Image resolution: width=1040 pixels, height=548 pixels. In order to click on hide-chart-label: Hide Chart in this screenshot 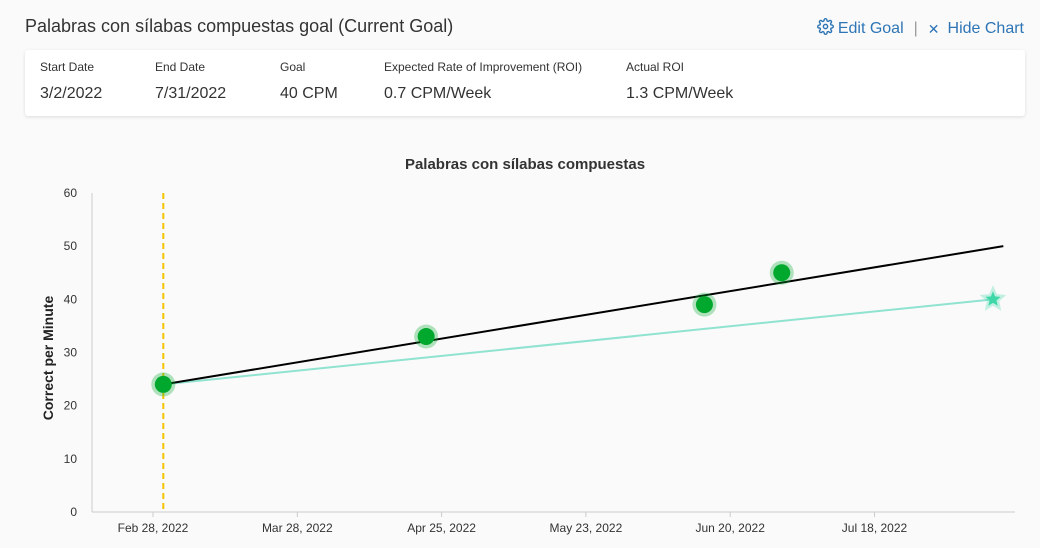, I will do `click(985, 28)`.